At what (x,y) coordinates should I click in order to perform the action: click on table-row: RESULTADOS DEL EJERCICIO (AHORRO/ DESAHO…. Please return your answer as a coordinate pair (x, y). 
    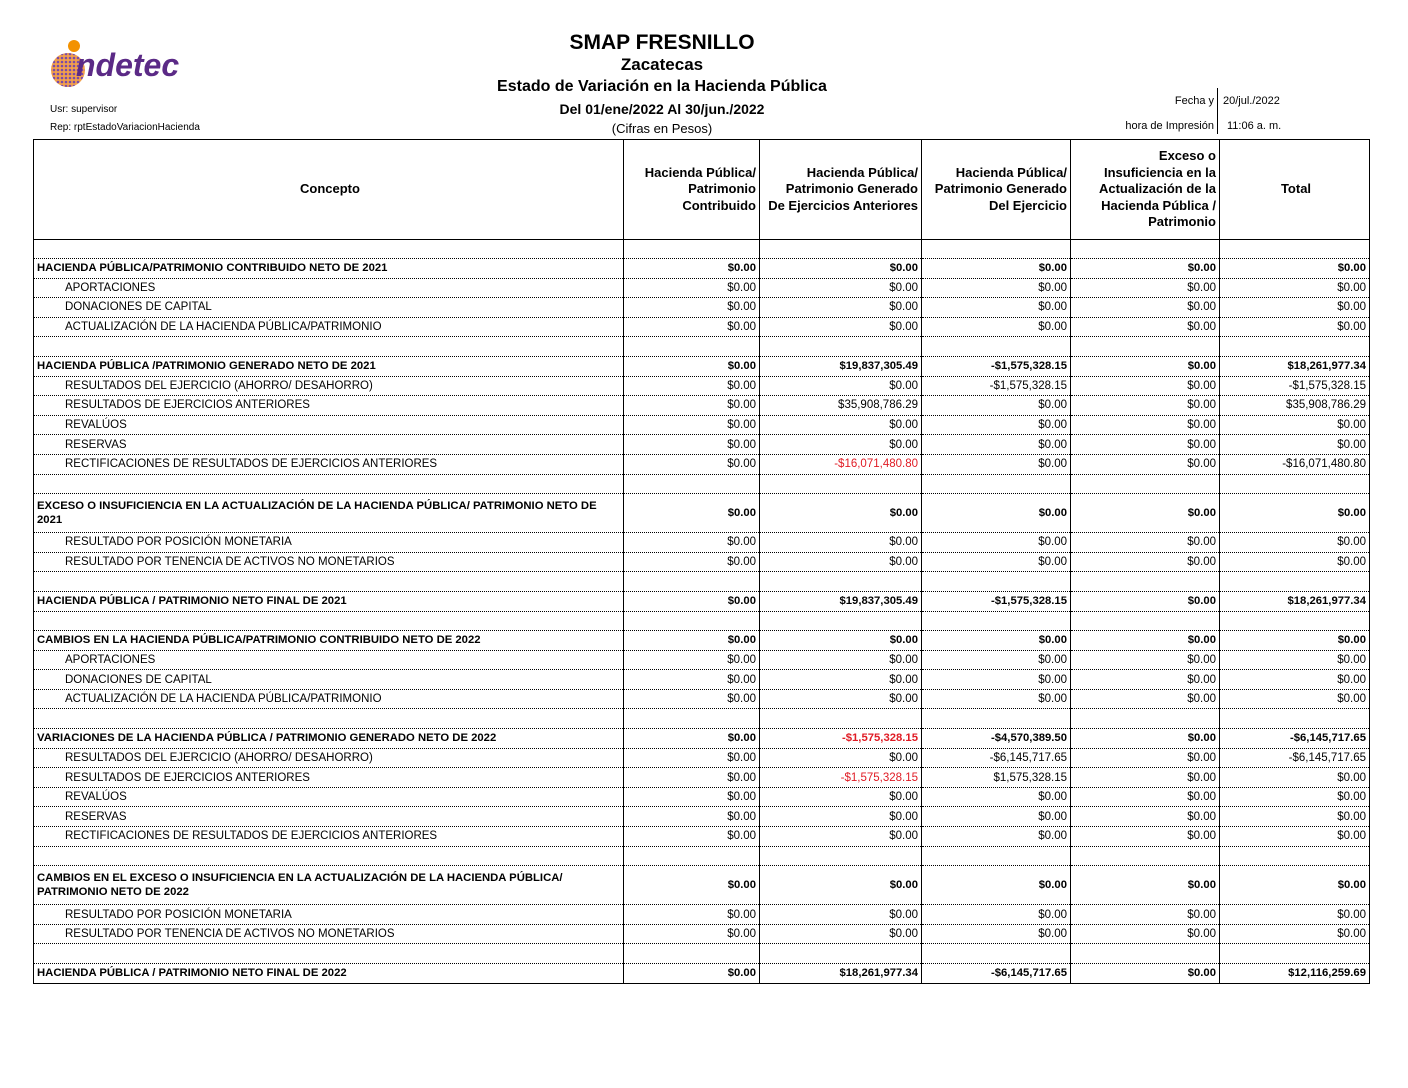
    Looking at the image, I should click on (701, 386).